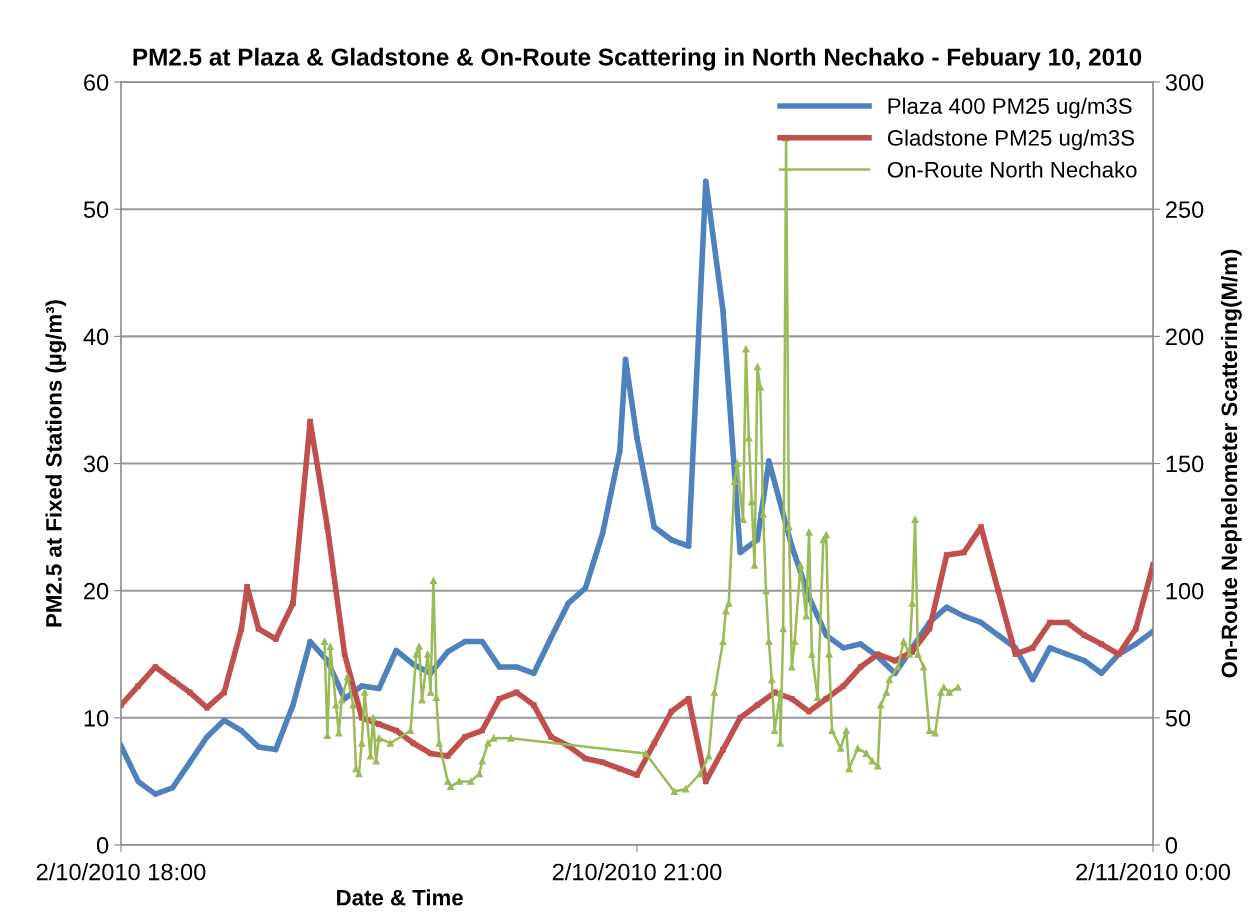 This screenshot has width=1251, height=912. I want to click on y-tick-label: 30, so click(96, 464).